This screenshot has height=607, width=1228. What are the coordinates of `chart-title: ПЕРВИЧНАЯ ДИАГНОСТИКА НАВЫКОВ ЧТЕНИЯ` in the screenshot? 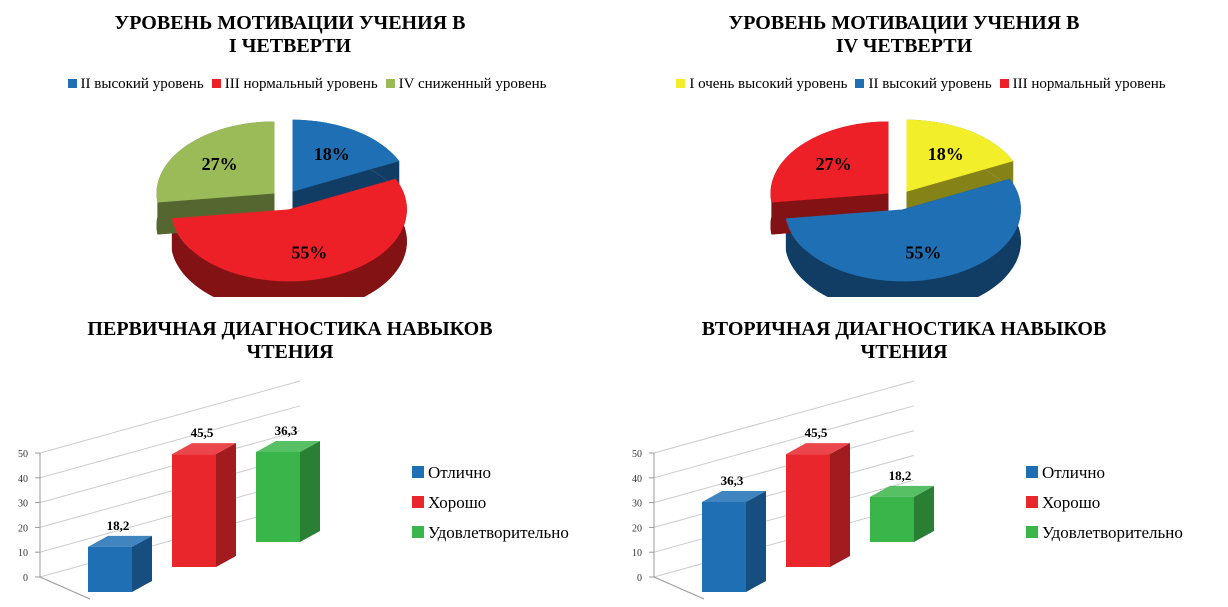 It's located at (290, 340).